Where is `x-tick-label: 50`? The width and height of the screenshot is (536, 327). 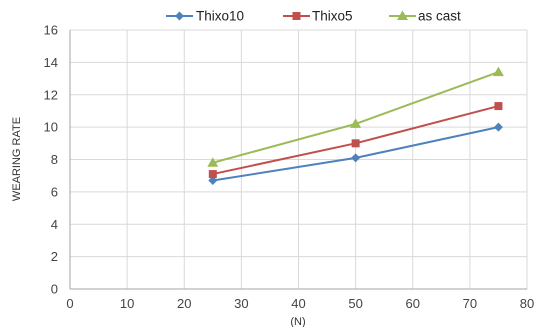 x-tick-label: 50 is located at coordinates (355, 303).